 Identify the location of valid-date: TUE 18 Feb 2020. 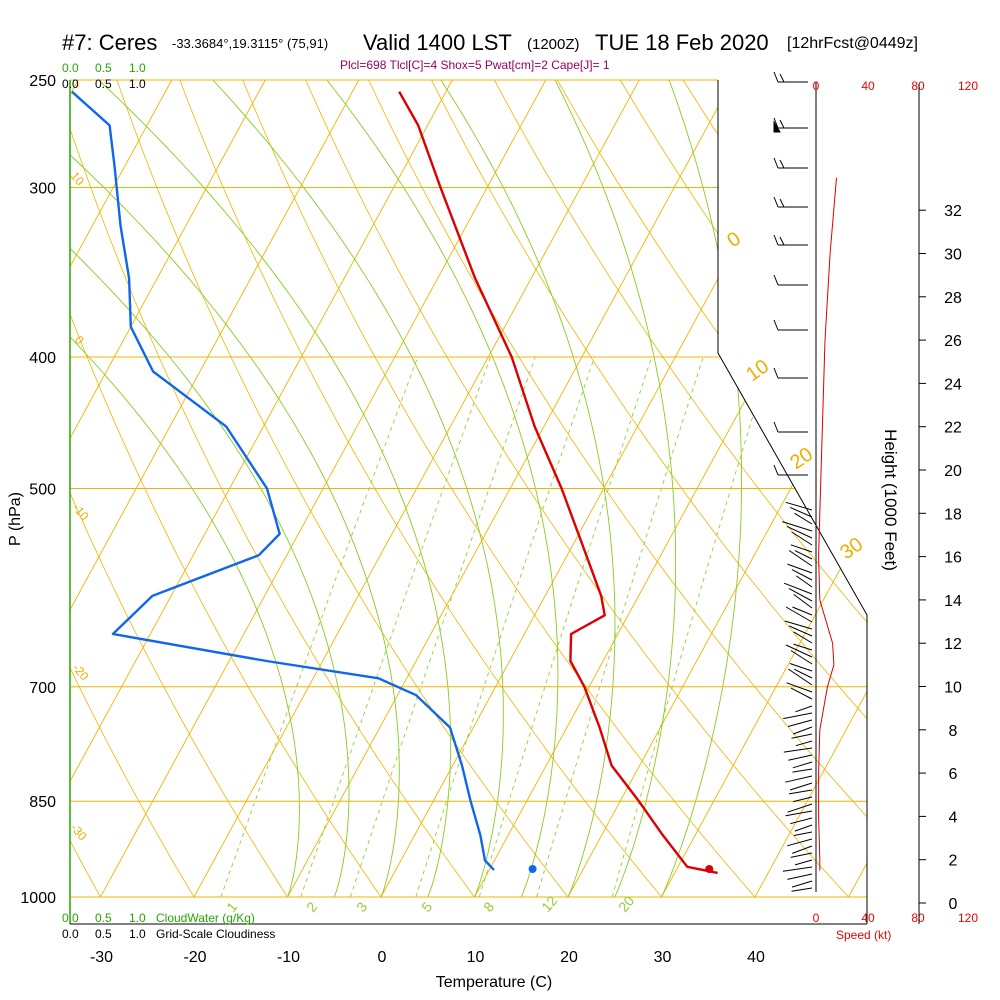
(682, 42).